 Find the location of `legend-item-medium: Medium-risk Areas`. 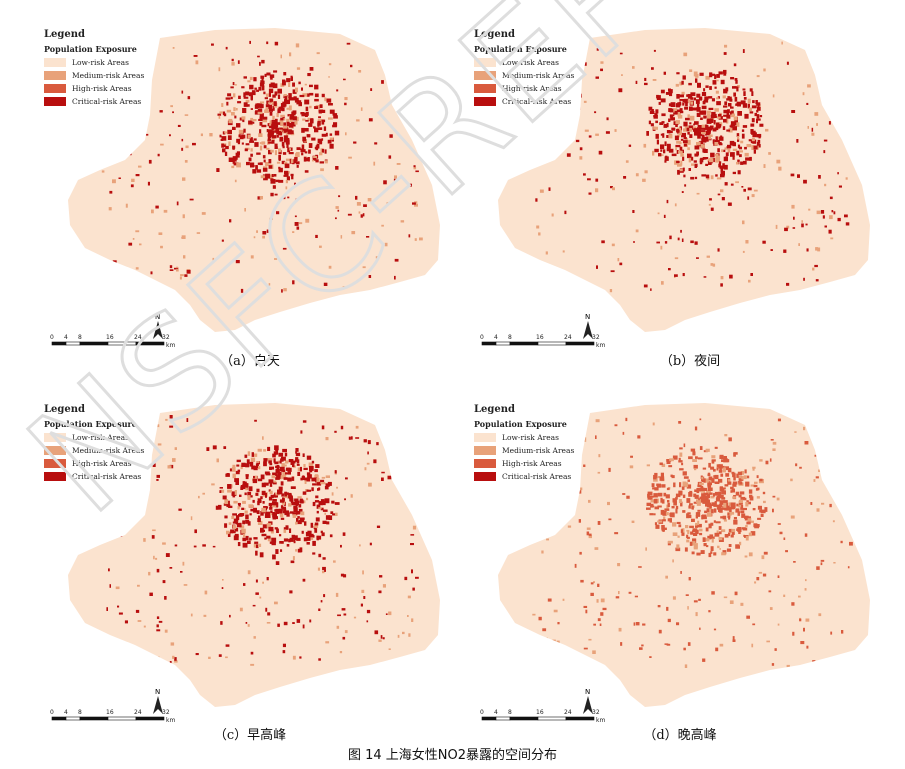

legend-item-medium: Medium-risk Areas is located at coordinates (524, 75).